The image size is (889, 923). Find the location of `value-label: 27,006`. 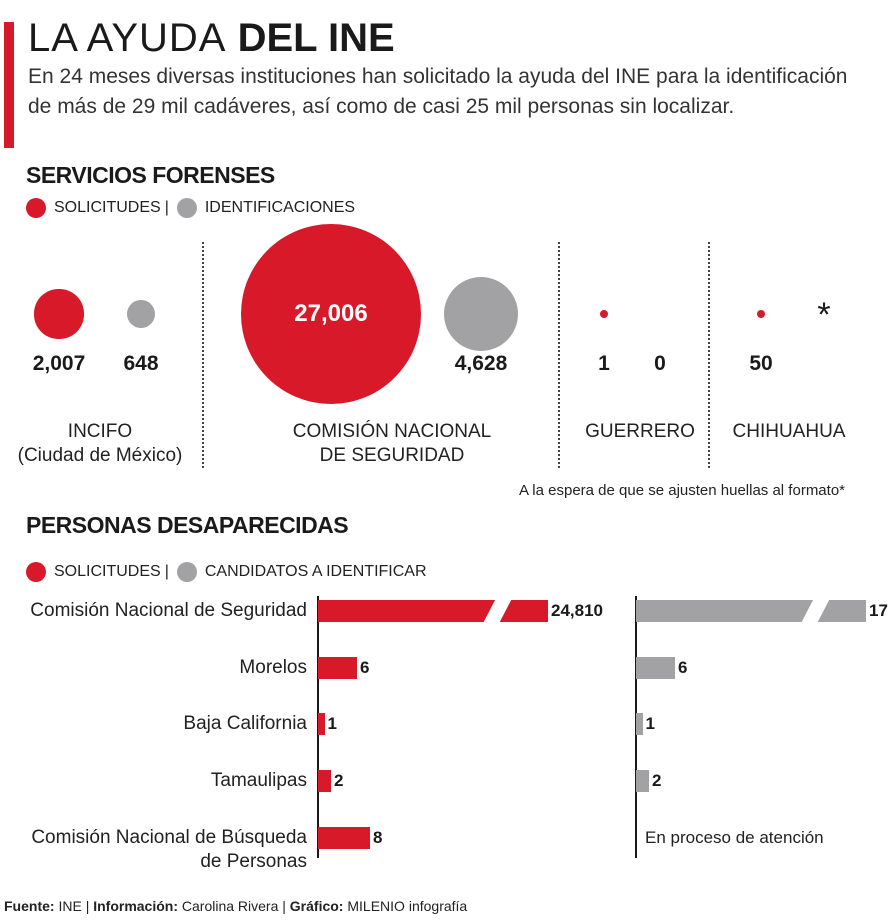

value-label: 27,006 is located at coordinates (331, 313).